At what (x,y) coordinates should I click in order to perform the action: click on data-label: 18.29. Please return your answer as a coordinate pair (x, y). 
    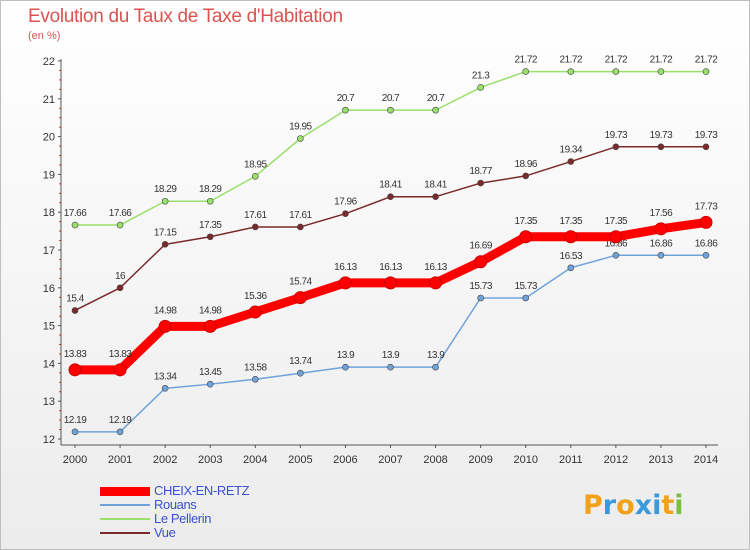
    Looking at the image, I should click on (210, 189).